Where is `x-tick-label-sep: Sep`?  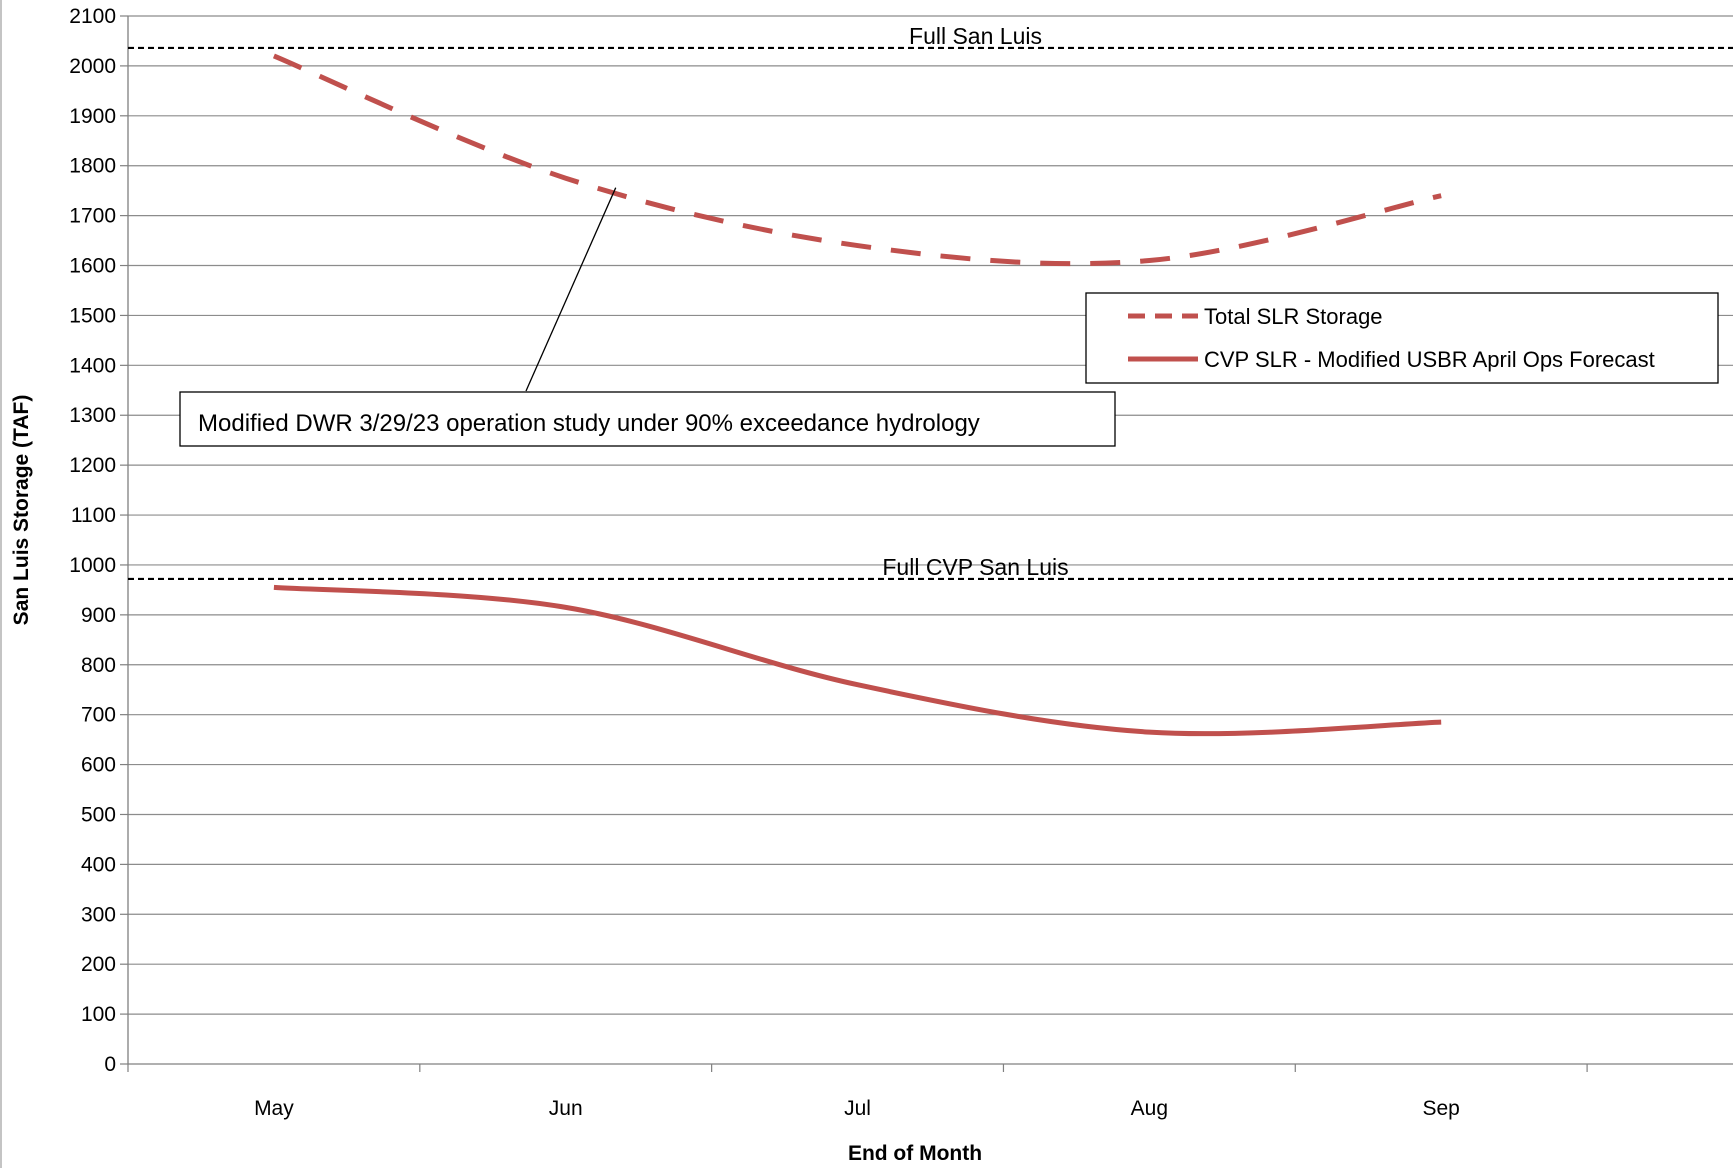
x-tick-label-sep: Sep is located at coordinates (1440, 1108).